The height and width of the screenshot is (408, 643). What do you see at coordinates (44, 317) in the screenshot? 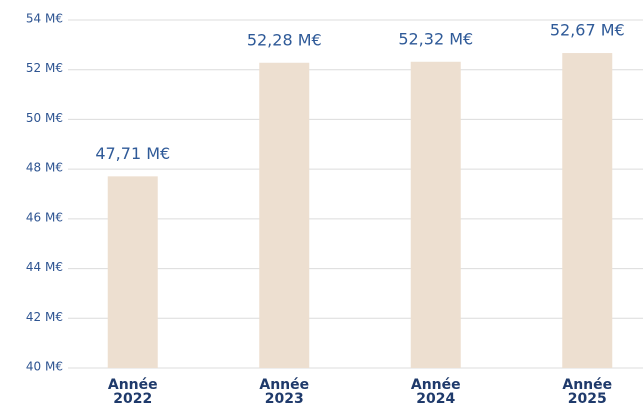
I see `y-tick-label: 42 M€` at bounding box center [44, 317].